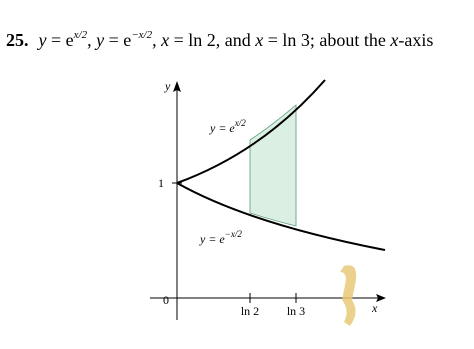 The height and width of the screenshot is (349, 474). I want to click on x-arrow, so click(381, 298).